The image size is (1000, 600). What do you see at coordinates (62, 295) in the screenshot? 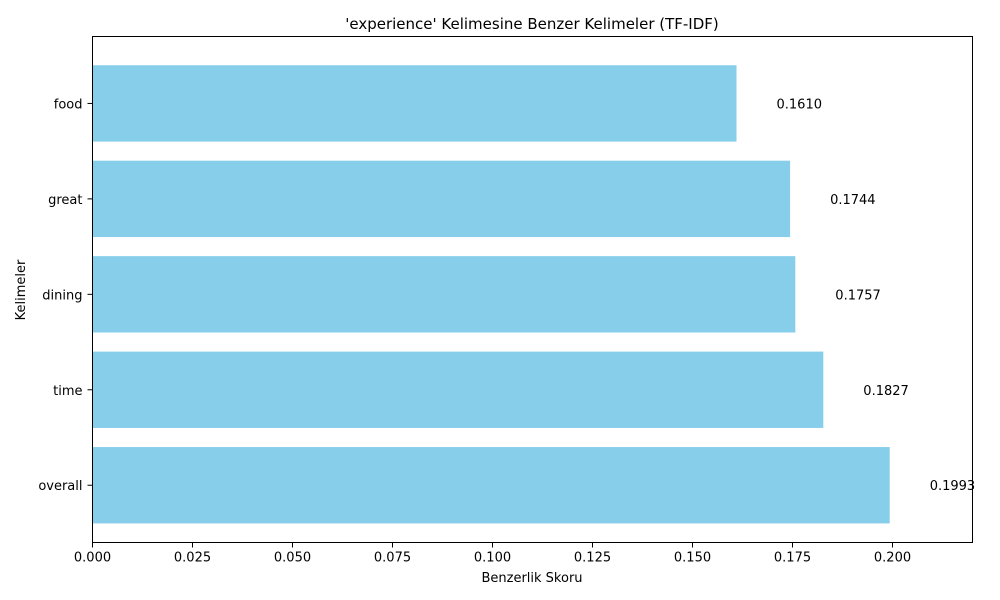
I see `y-tick-label-dining: dining` at bounding box center [62, 295].